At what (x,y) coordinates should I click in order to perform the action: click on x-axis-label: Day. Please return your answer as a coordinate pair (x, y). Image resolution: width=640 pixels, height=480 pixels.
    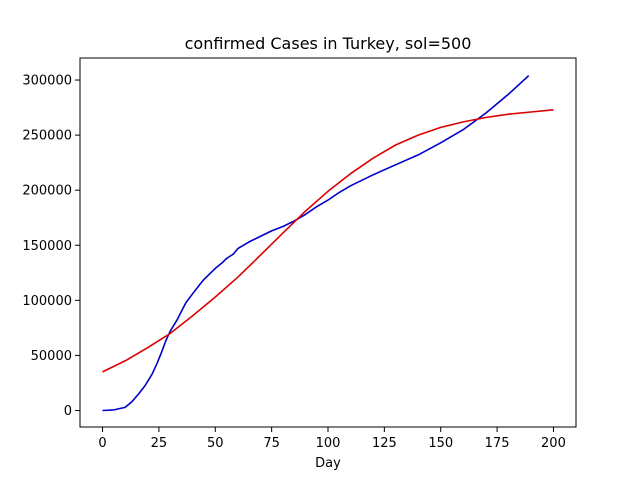
    Looking at the image, I should click on (328, 463).